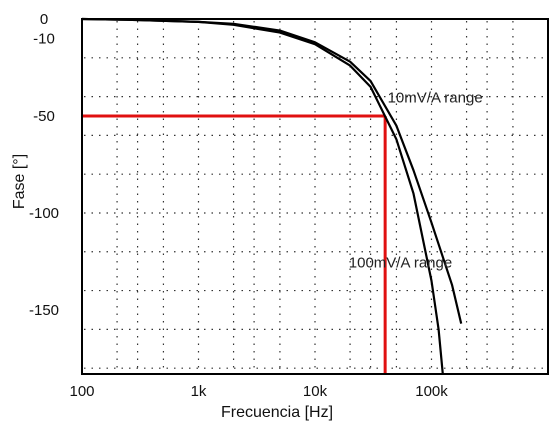 This screenshot has width=550, height=423. I want to click on annotation-label: 100mV/A range, so click(400, 262).